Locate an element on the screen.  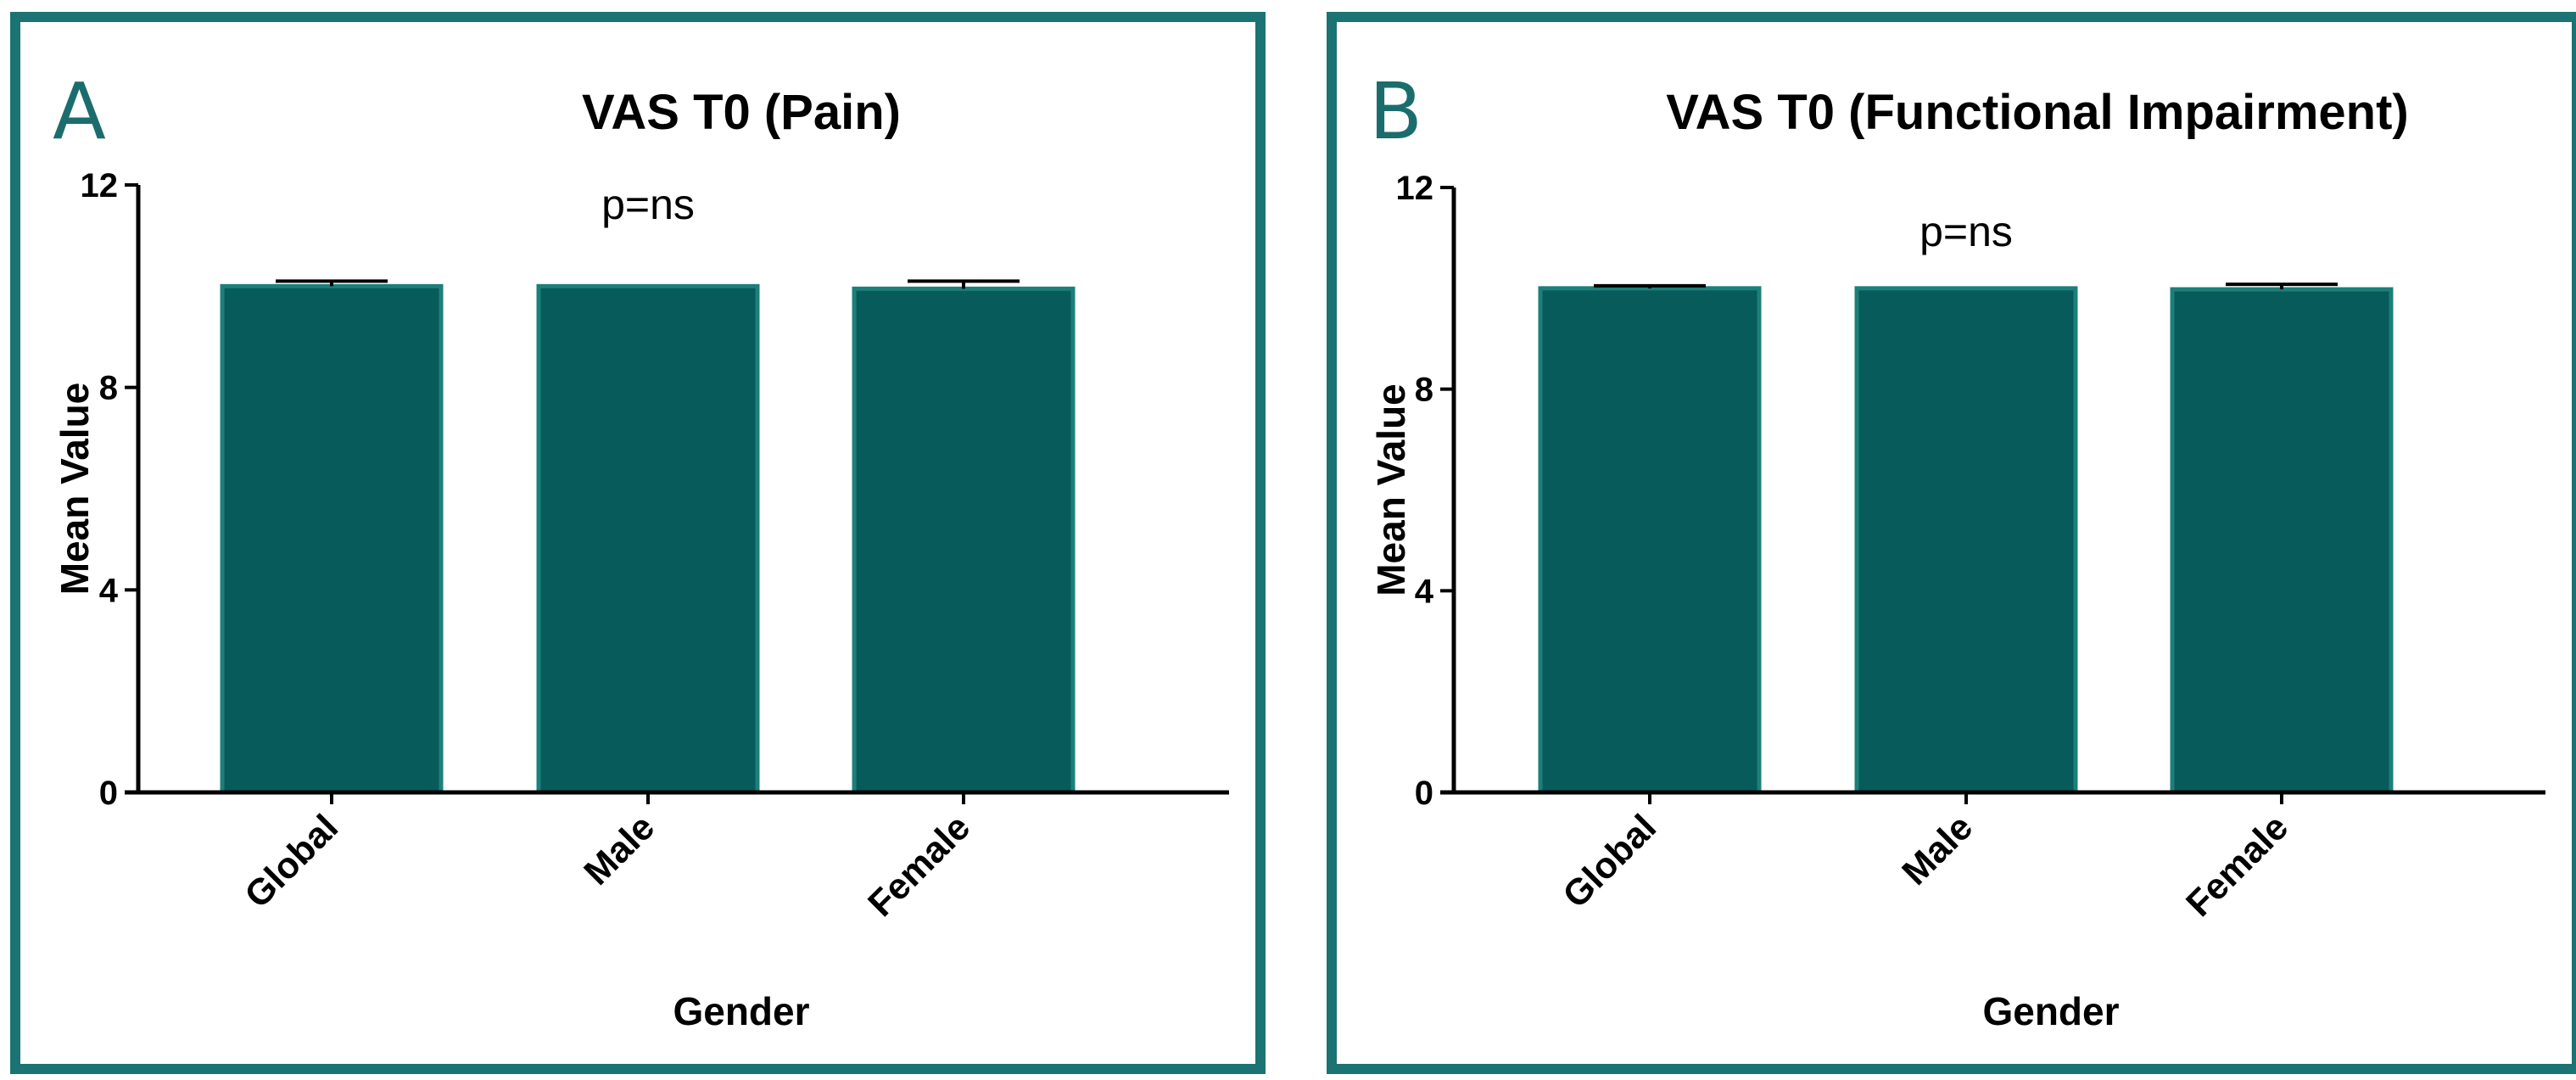
chart-title: VAS T0 (Pain) is located at coordinates (741, 113).